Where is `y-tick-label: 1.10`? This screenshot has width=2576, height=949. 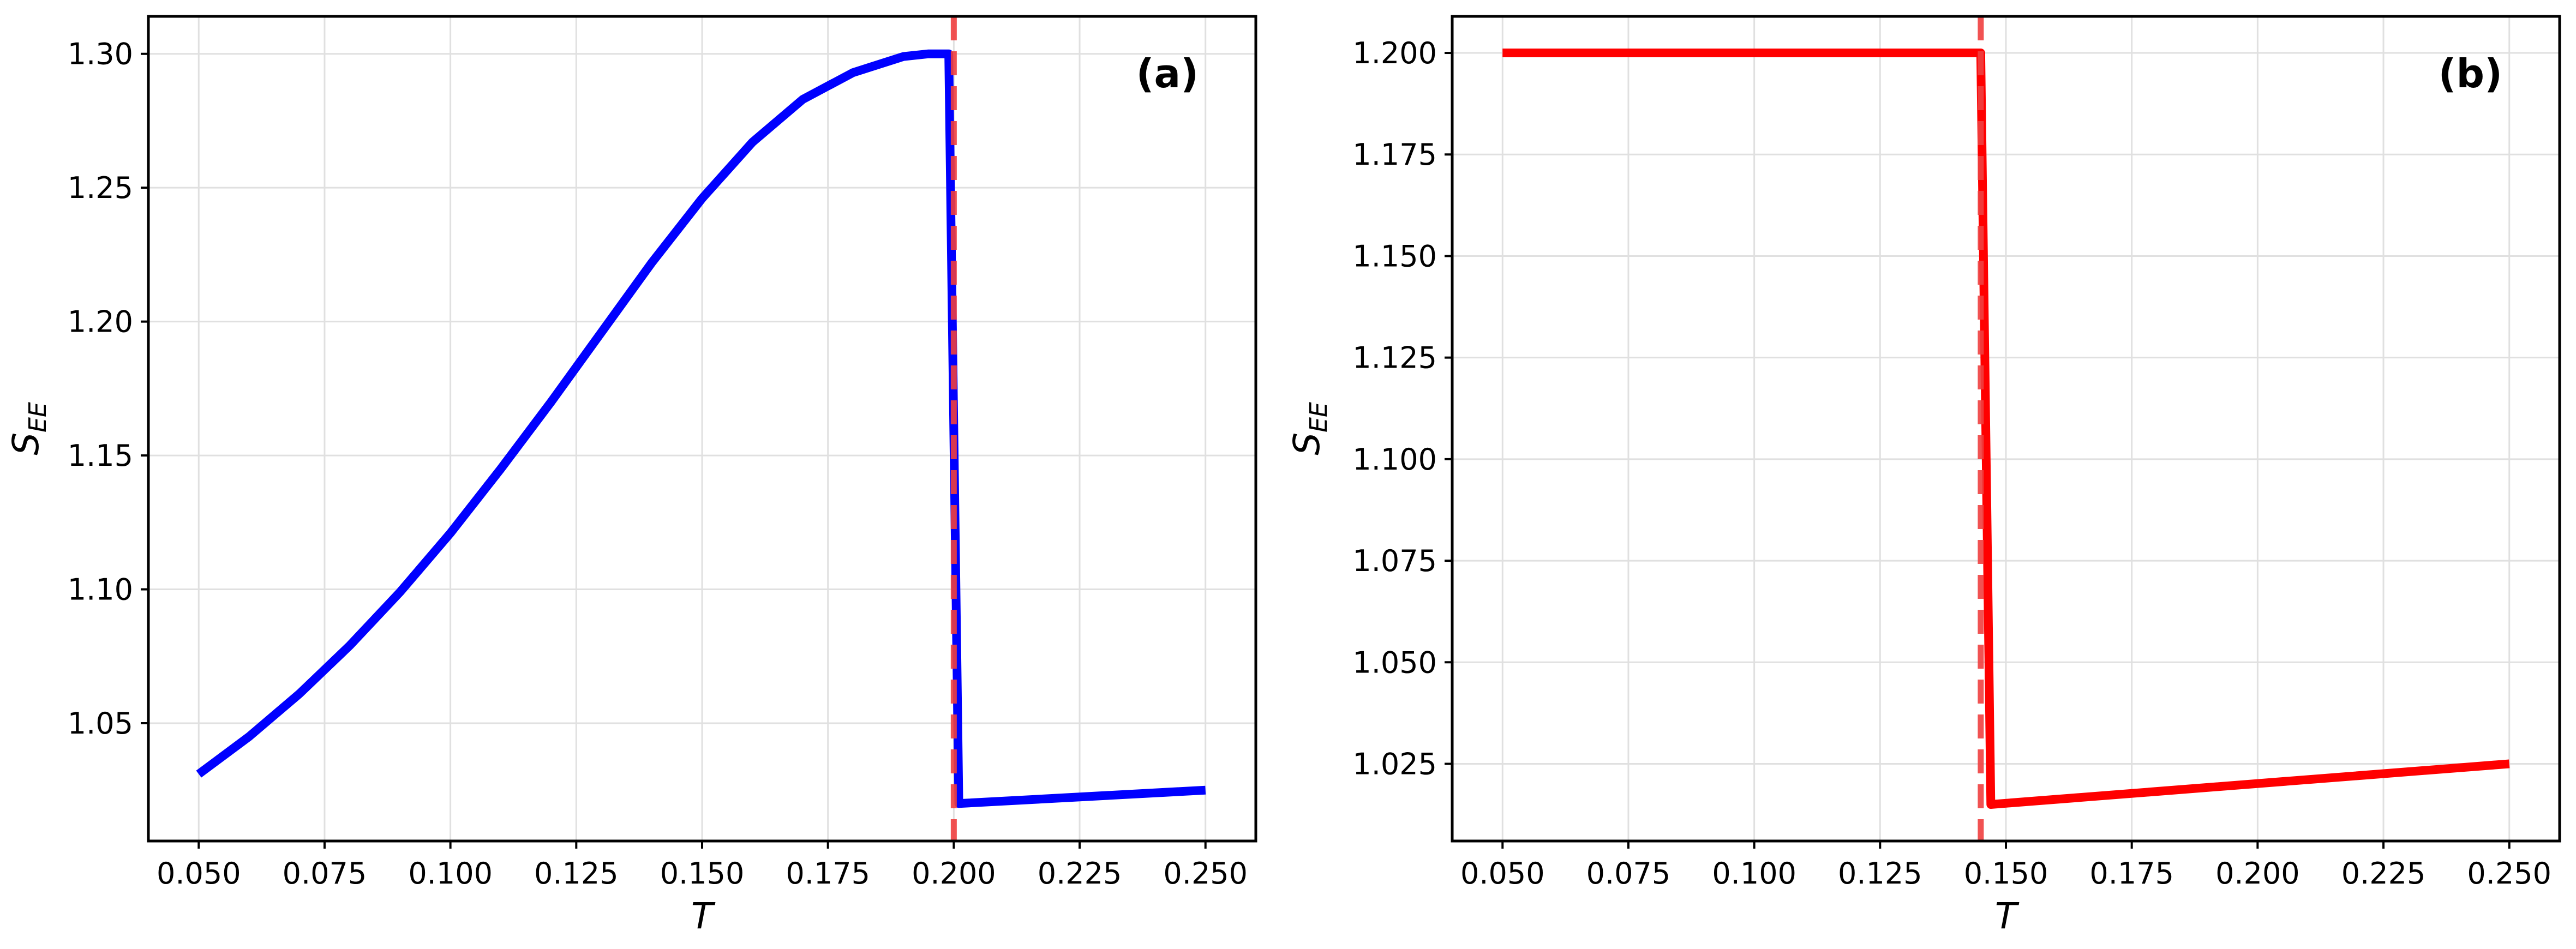
y-tick-label: 1.10 is located at coordinates (100, 590).